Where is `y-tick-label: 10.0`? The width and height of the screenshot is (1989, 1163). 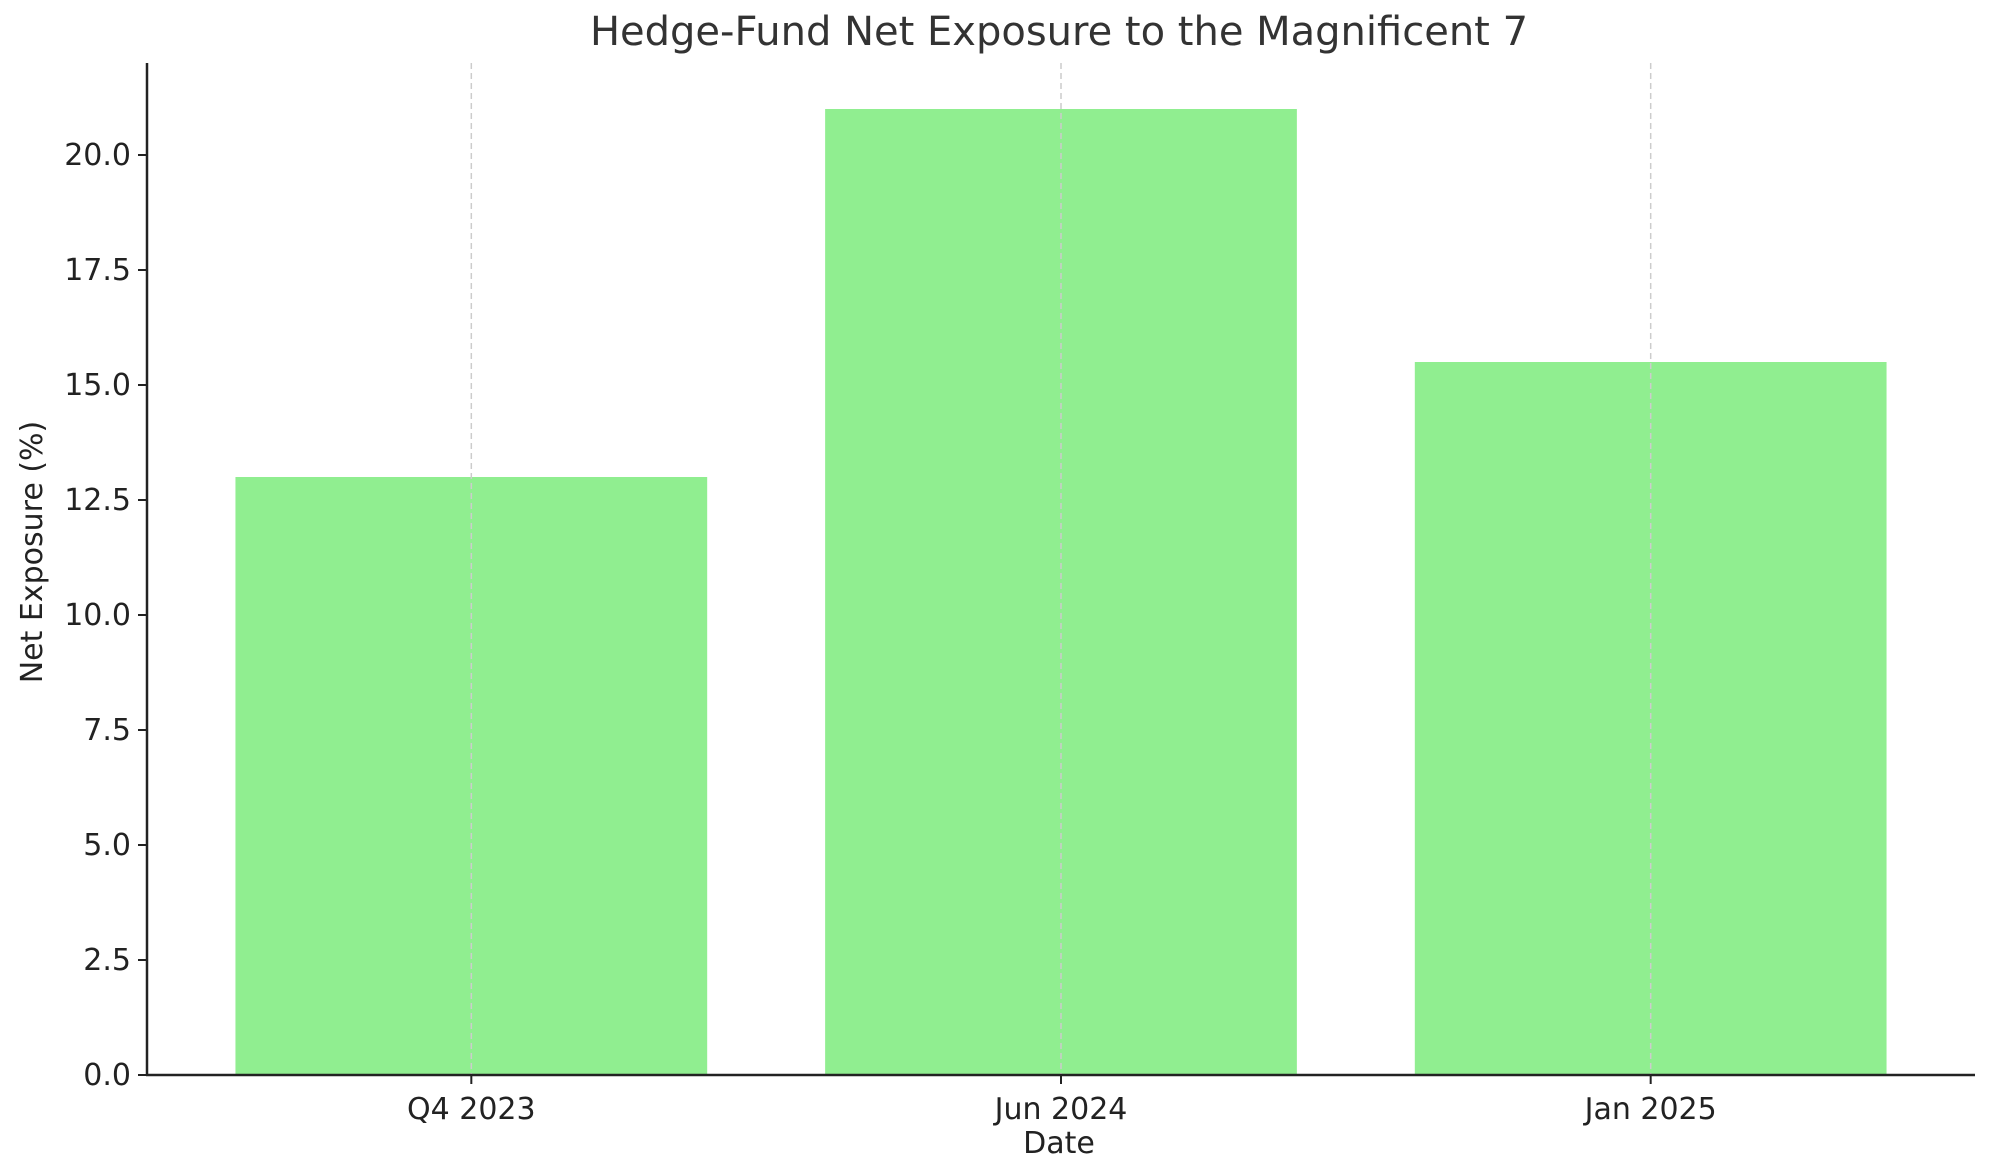 y-tick-label: 10.0 is located at coordinates (97, 615).